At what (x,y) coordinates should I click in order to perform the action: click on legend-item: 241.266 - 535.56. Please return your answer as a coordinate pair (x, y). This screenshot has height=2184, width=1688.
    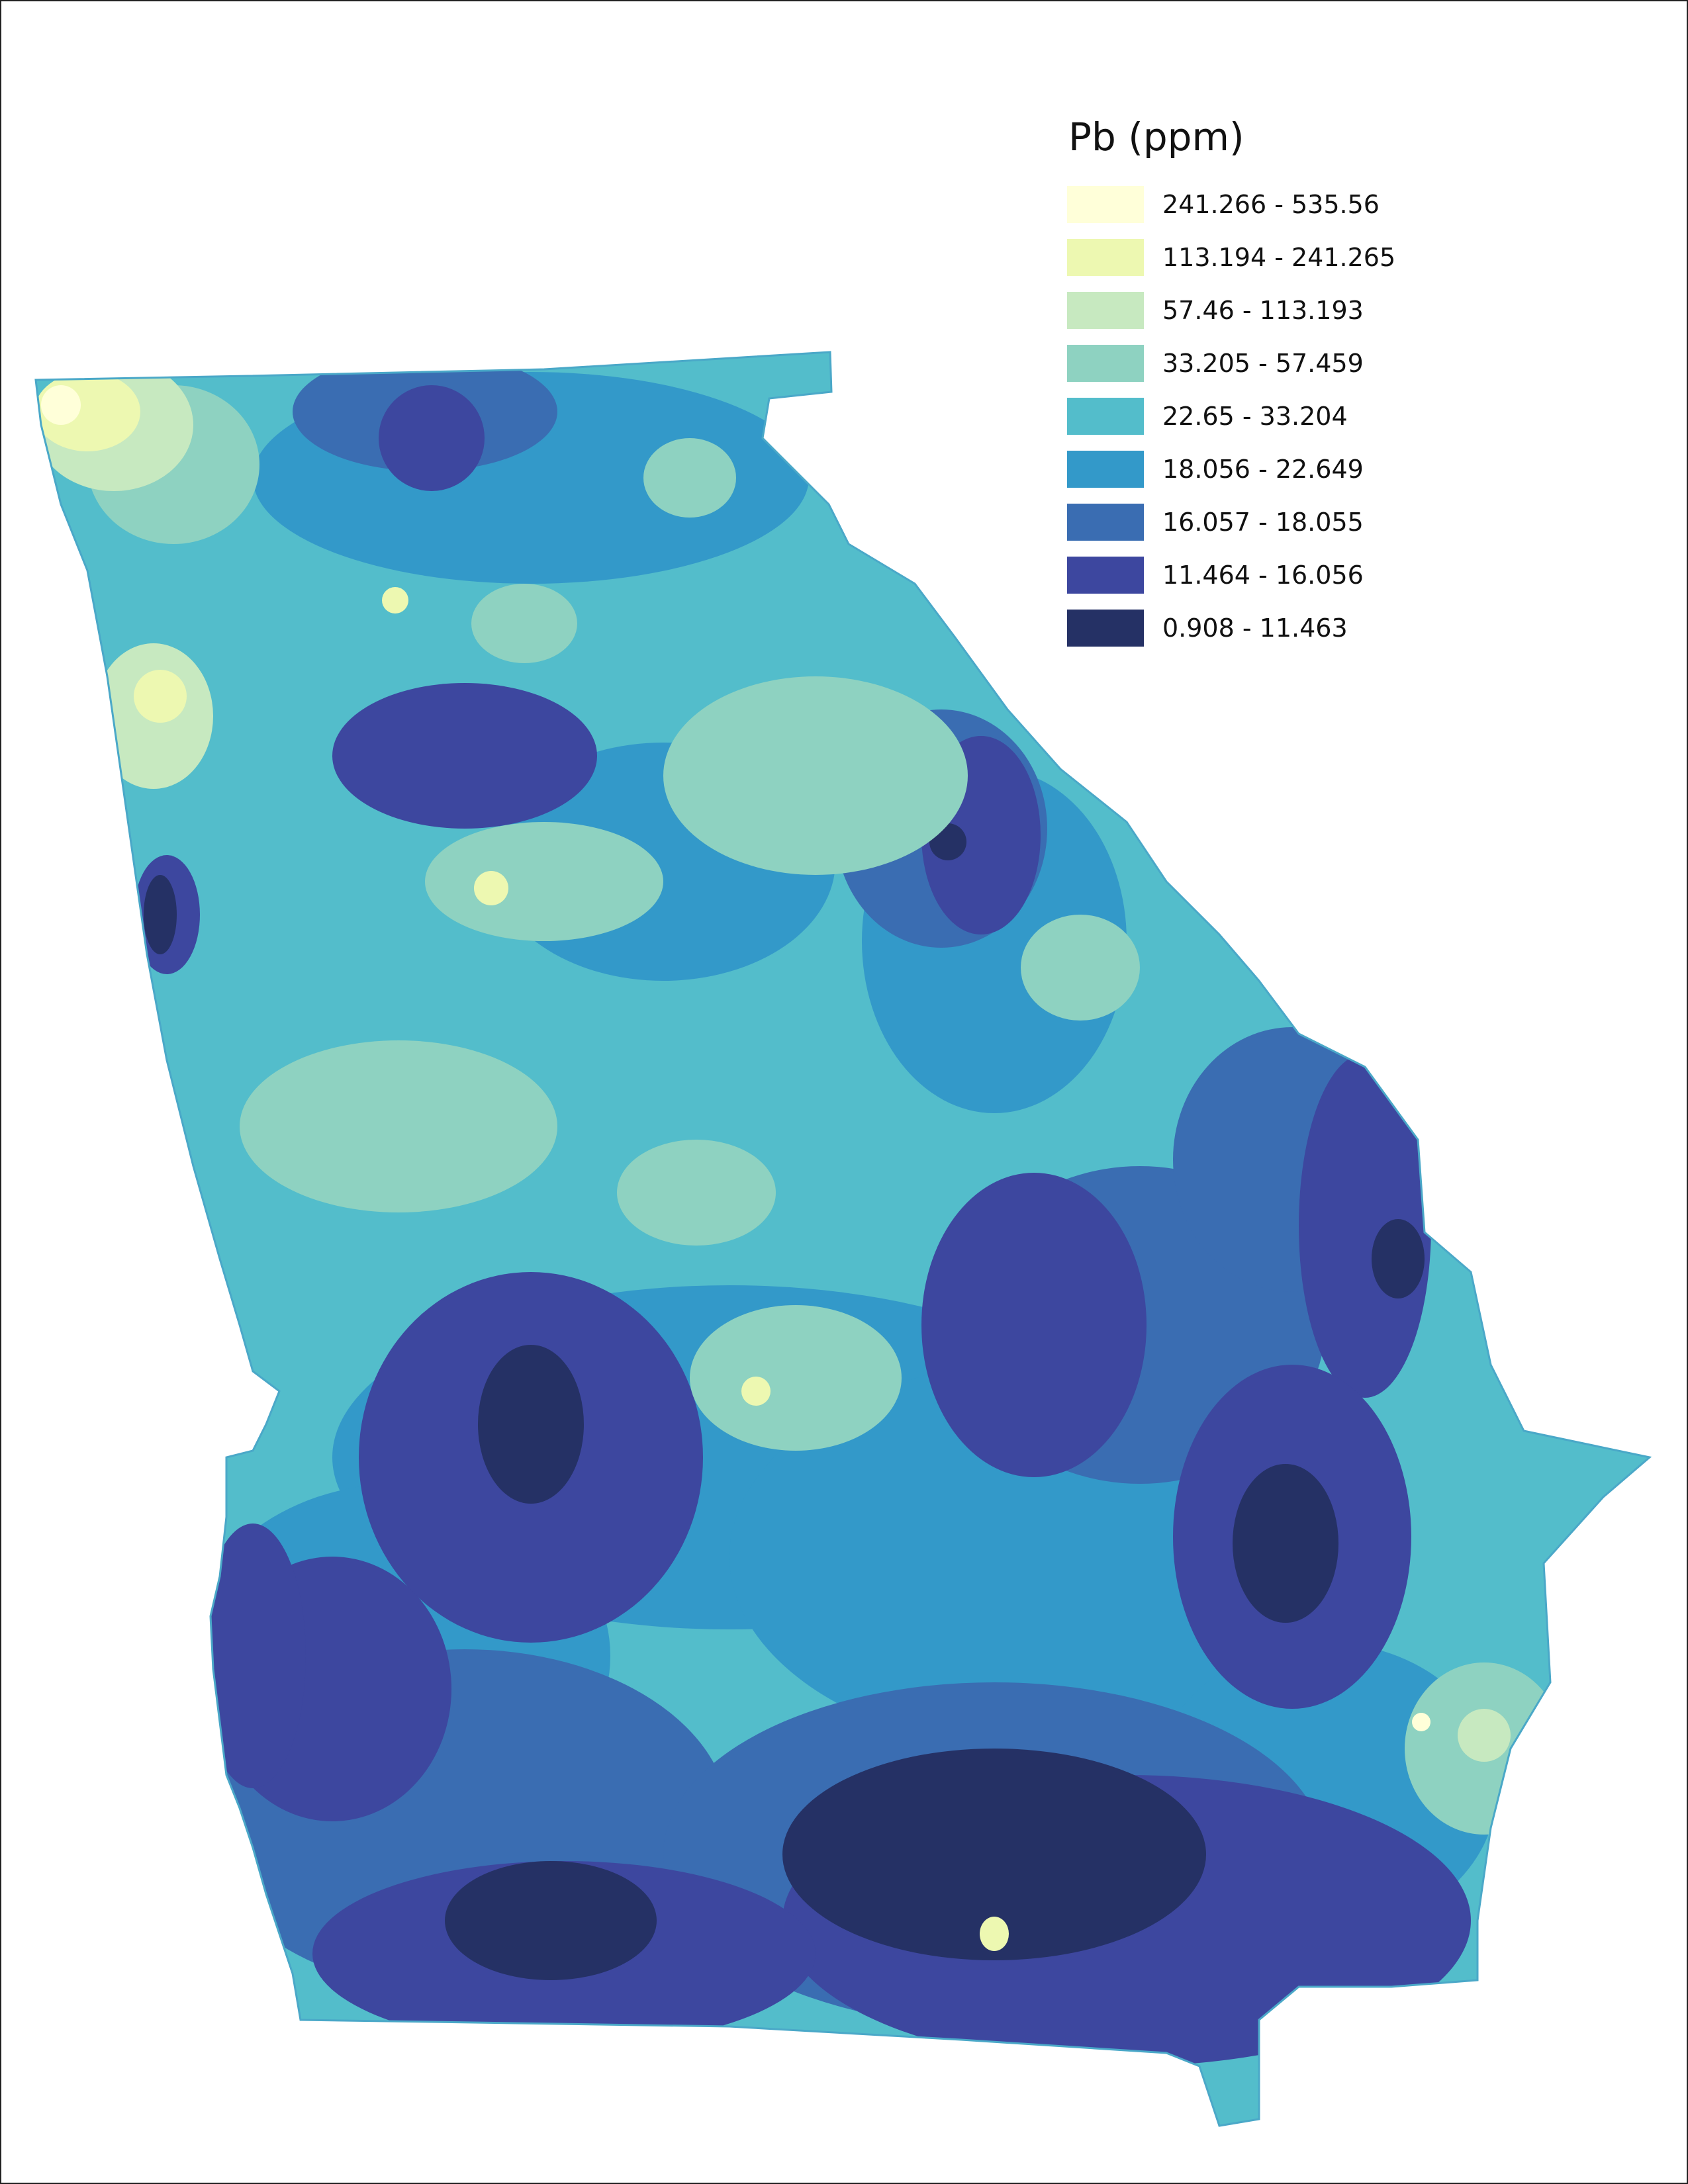
    Looking at the image, I should click on (1252, 204).